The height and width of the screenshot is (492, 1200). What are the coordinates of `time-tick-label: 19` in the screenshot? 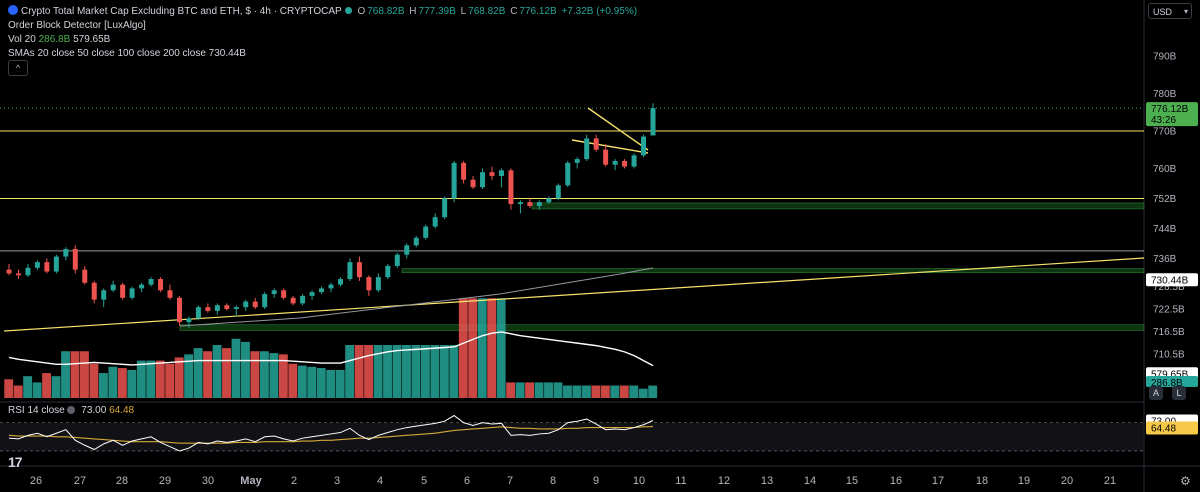 It's located at (1024, 481).